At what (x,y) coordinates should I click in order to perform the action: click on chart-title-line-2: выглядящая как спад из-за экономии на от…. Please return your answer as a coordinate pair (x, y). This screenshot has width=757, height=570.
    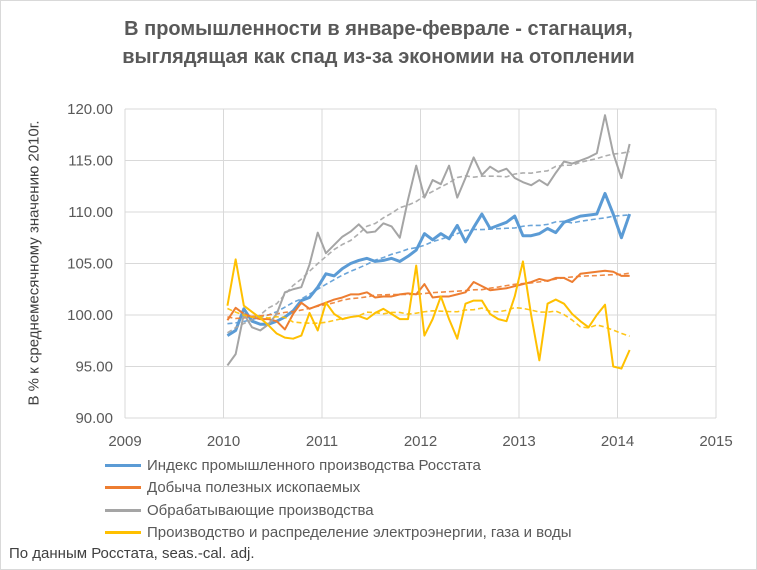
    Looking at the image, I should click on (378, 57).